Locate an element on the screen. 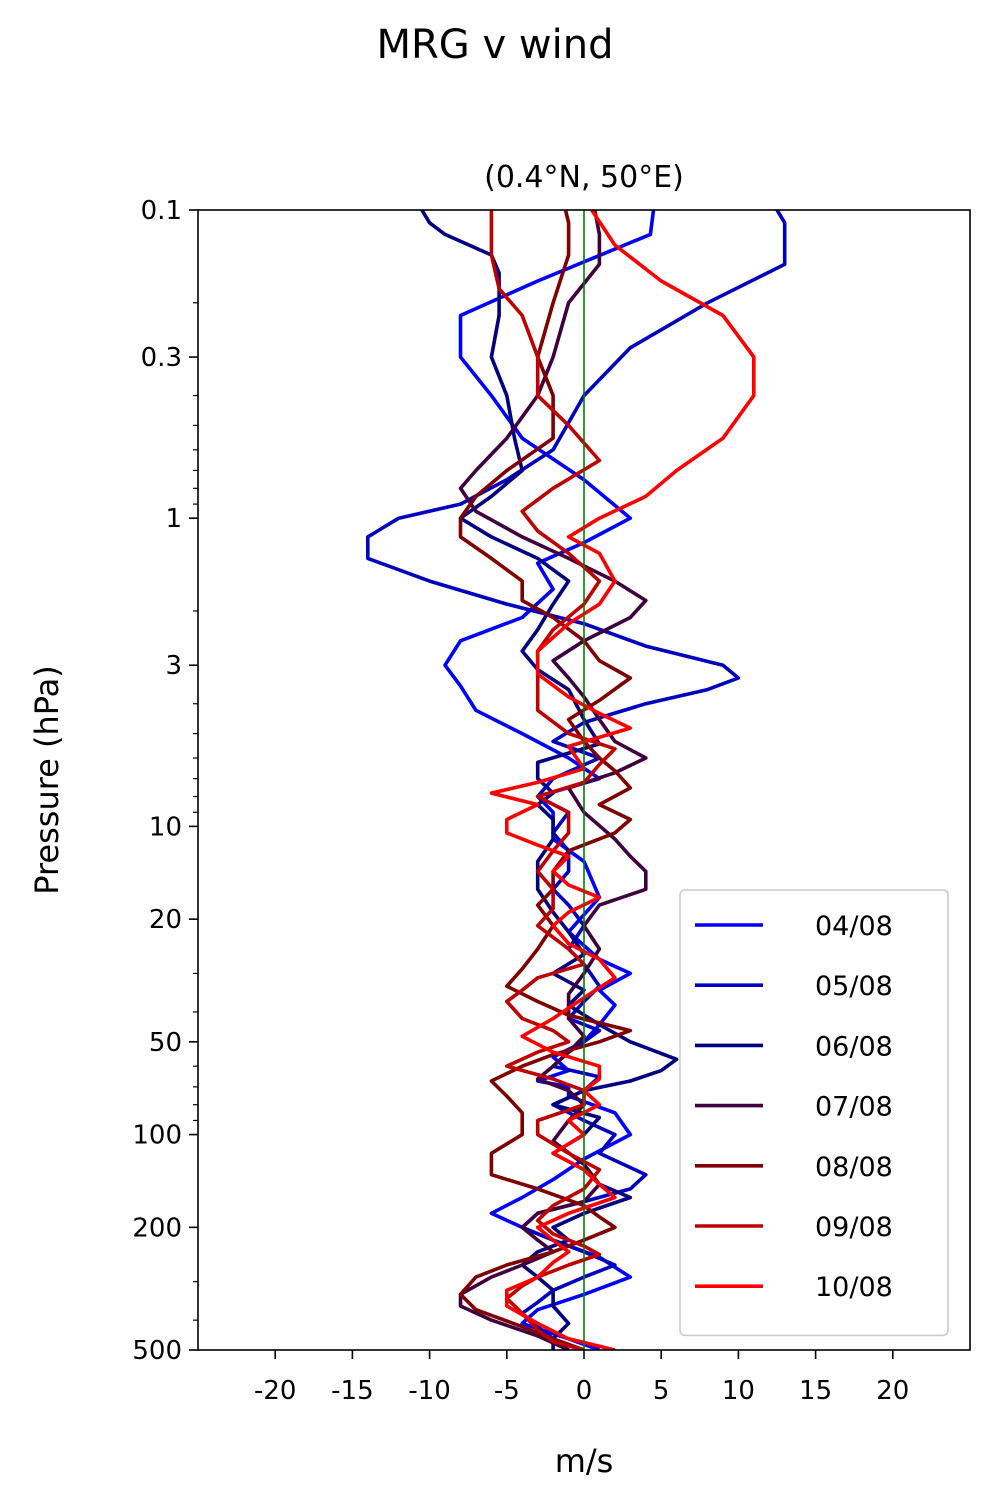 This screenshot has width=990, height=1500. x-tick-label: -20 is located at coordinates (275, 1391).